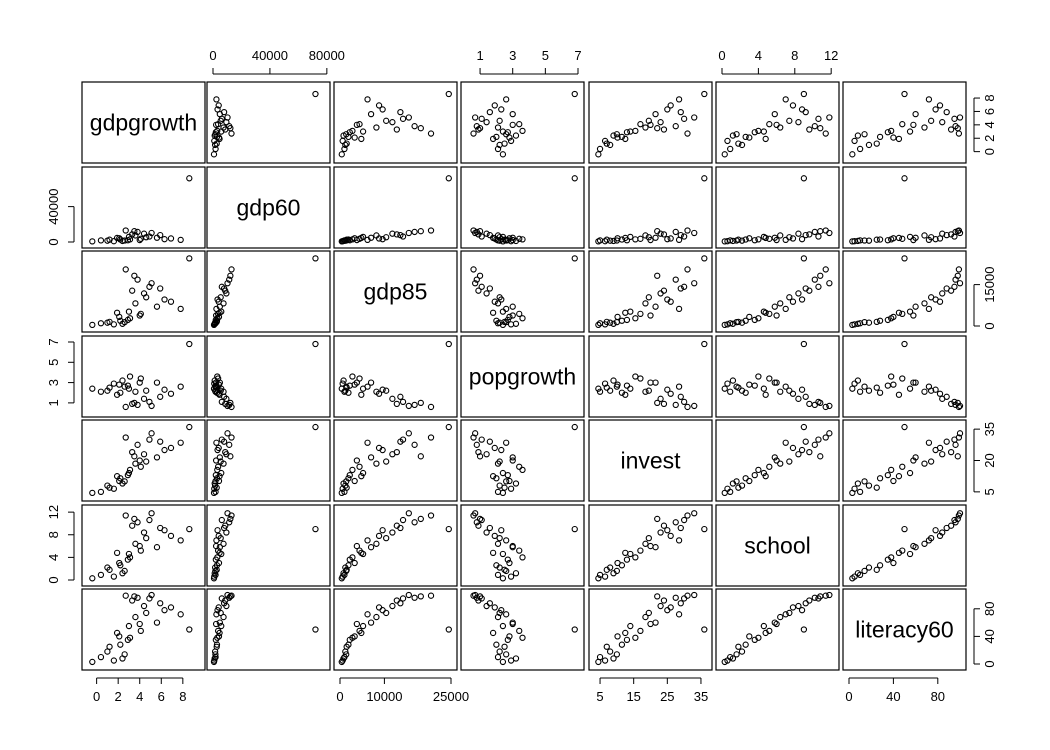 This screenshot has height=750, width=1050. Describe the element at coordinates (893, 696) in the screenshot. I see `bottom-tick-label-literacy60-1: 40` at that location.